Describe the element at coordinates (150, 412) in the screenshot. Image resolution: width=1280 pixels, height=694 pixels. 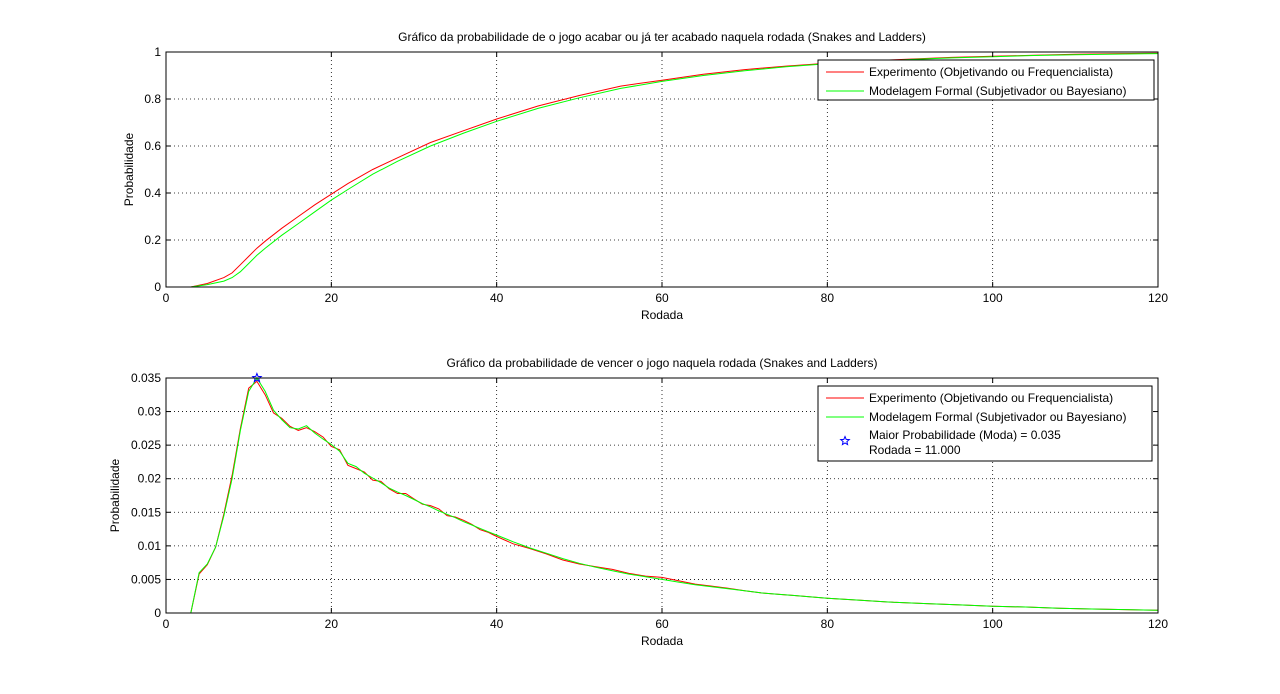
I see `y-tick-label: 0.03` at that location.